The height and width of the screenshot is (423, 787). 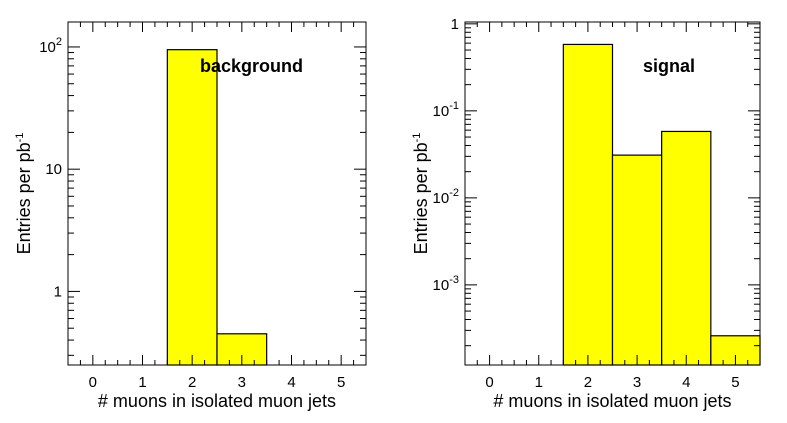 I want to click on background-x-tick-label: 0, so click(x=93, y=382).